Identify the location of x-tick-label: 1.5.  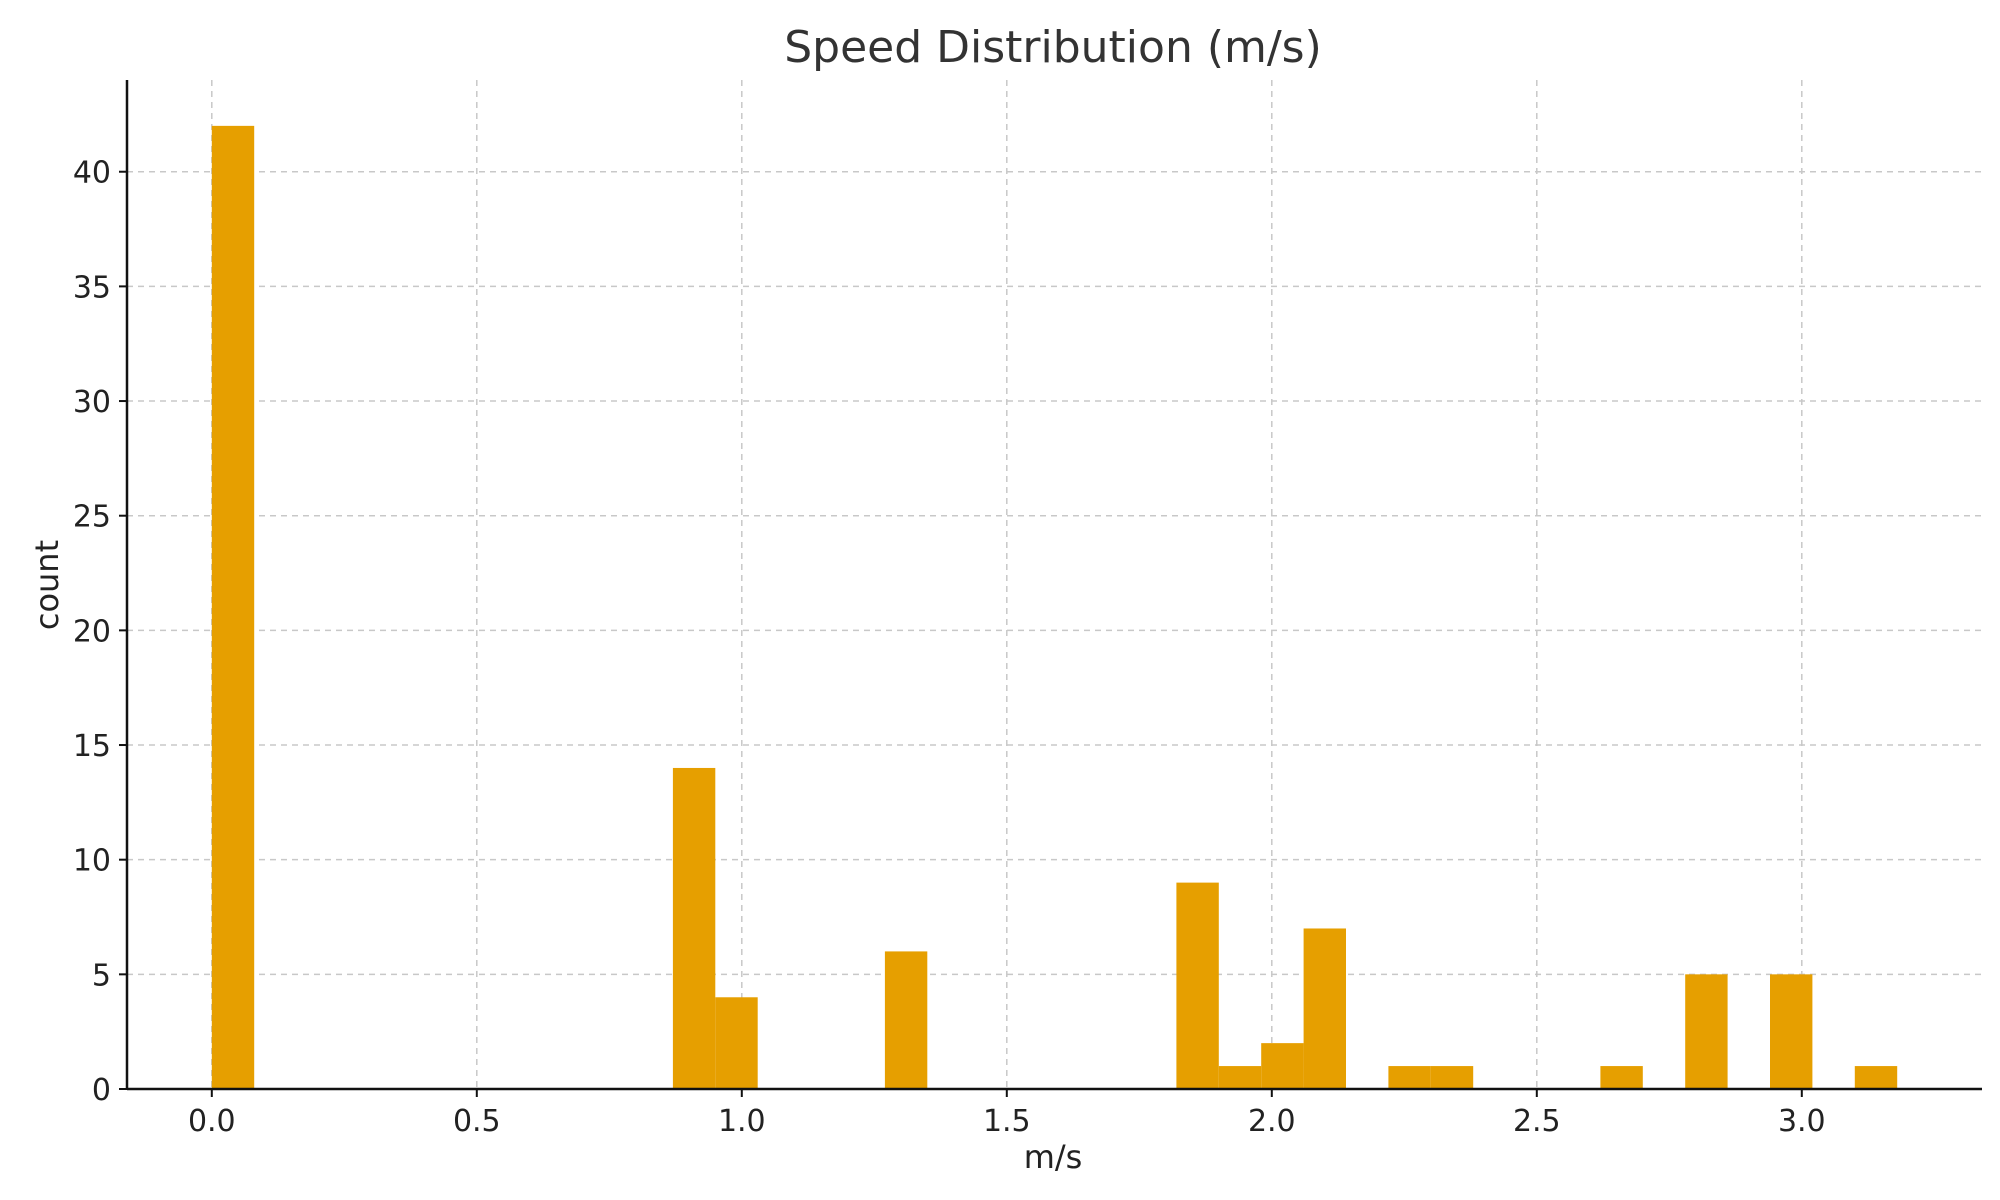
(1007, 1121).